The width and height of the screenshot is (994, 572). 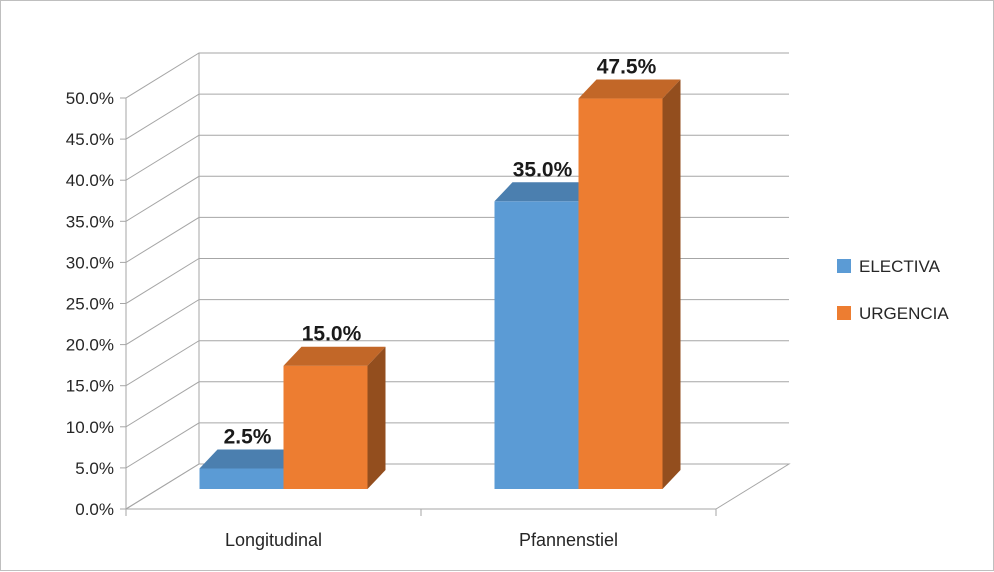 What do you see at coordinates (568, 540) in the screenshot?
I see `category-label: Pfannenstiel` at bounding box center [568, 540].